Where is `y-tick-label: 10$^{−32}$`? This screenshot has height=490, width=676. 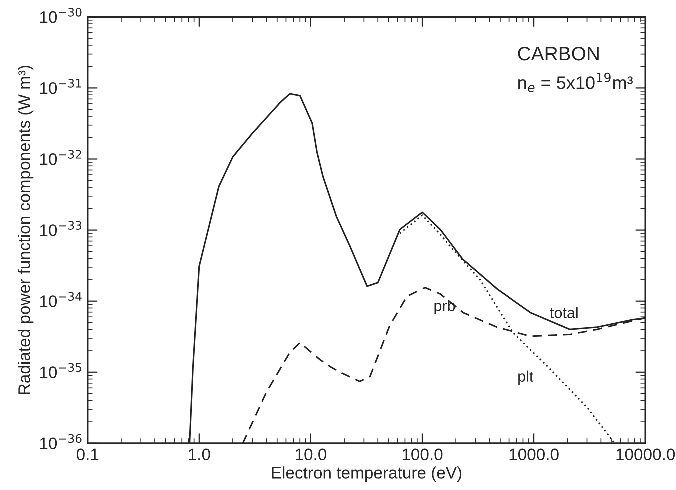 y-tick-label: 10$^{−32}$ is located at coordinates (61, 158).